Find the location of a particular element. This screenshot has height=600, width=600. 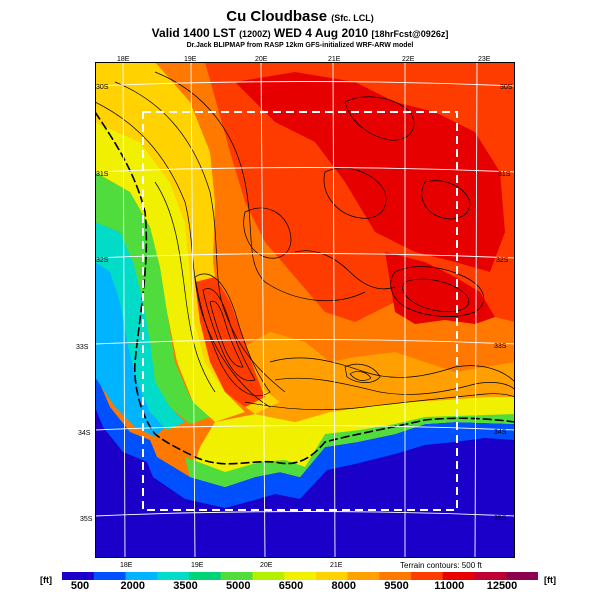

lat-label-right: 33S is located at coordinates (500, 346).